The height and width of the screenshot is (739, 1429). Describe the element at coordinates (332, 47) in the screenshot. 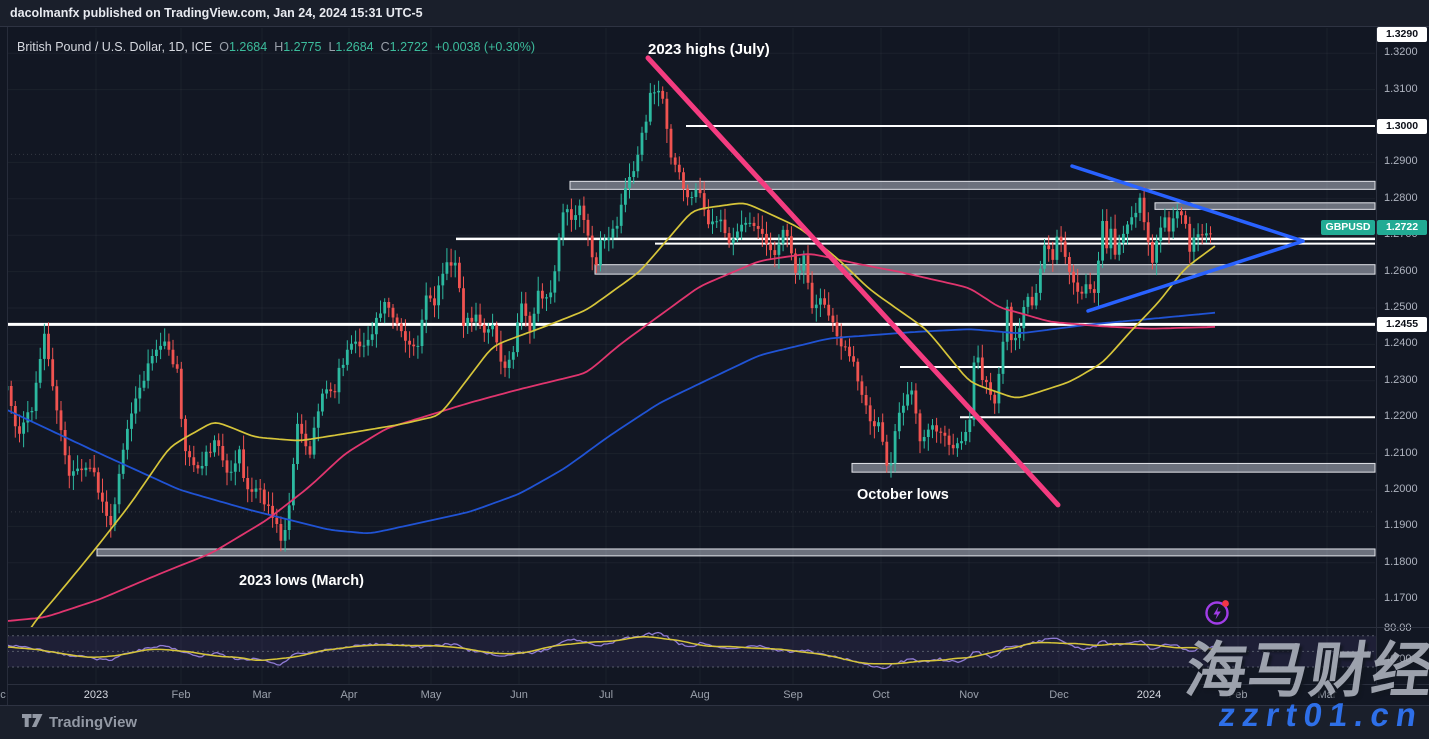

I see `low-label: L` at that location.